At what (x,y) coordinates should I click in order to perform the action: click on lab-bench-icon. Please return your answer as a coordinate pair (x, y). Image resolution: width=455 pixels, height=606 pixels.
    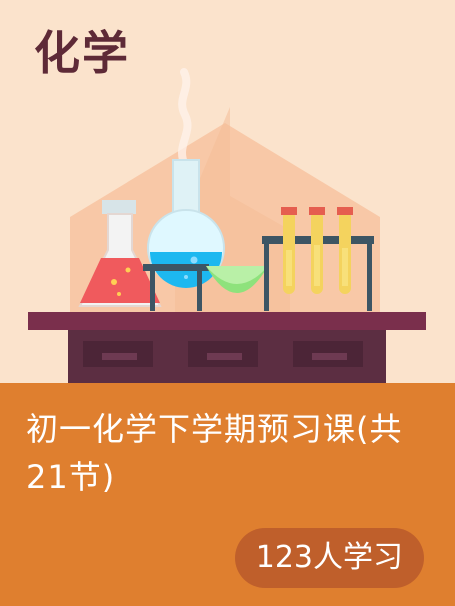
    Looking at the image, I should click on (227, 347).